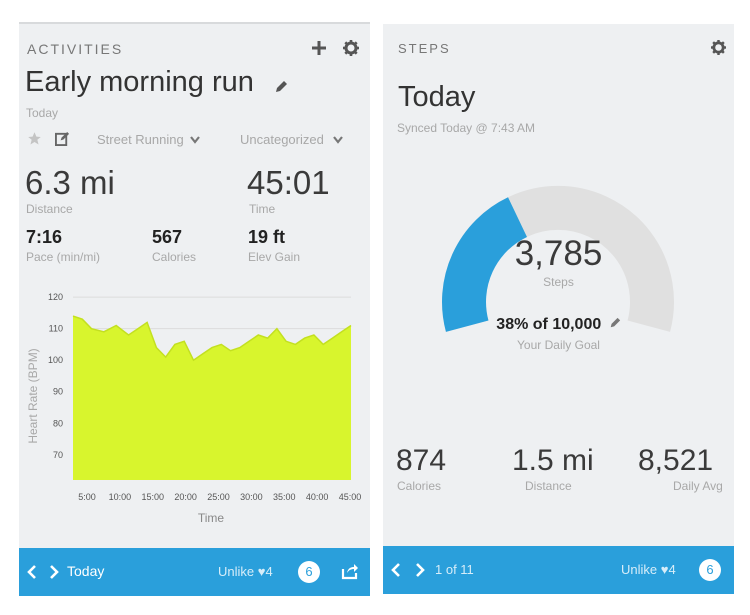 The height and width of the screenshot is (615, 750). What do you see at coordinates (58, 455) in the screenshot?
I see `y-tick-label: 70` at bounding box center [58, 455].